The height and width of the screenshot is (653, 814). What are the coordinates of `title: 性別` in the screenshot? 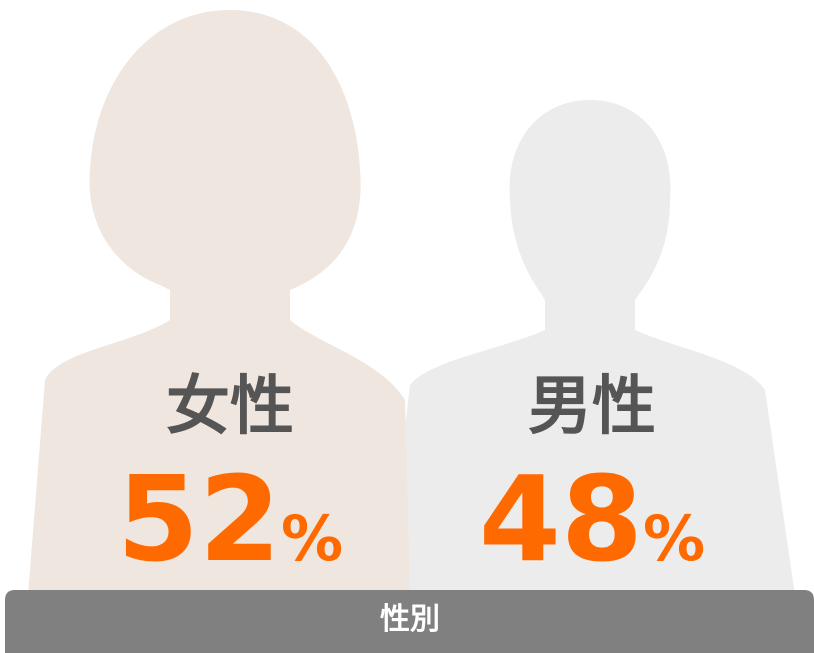 It's located at (410, 619).